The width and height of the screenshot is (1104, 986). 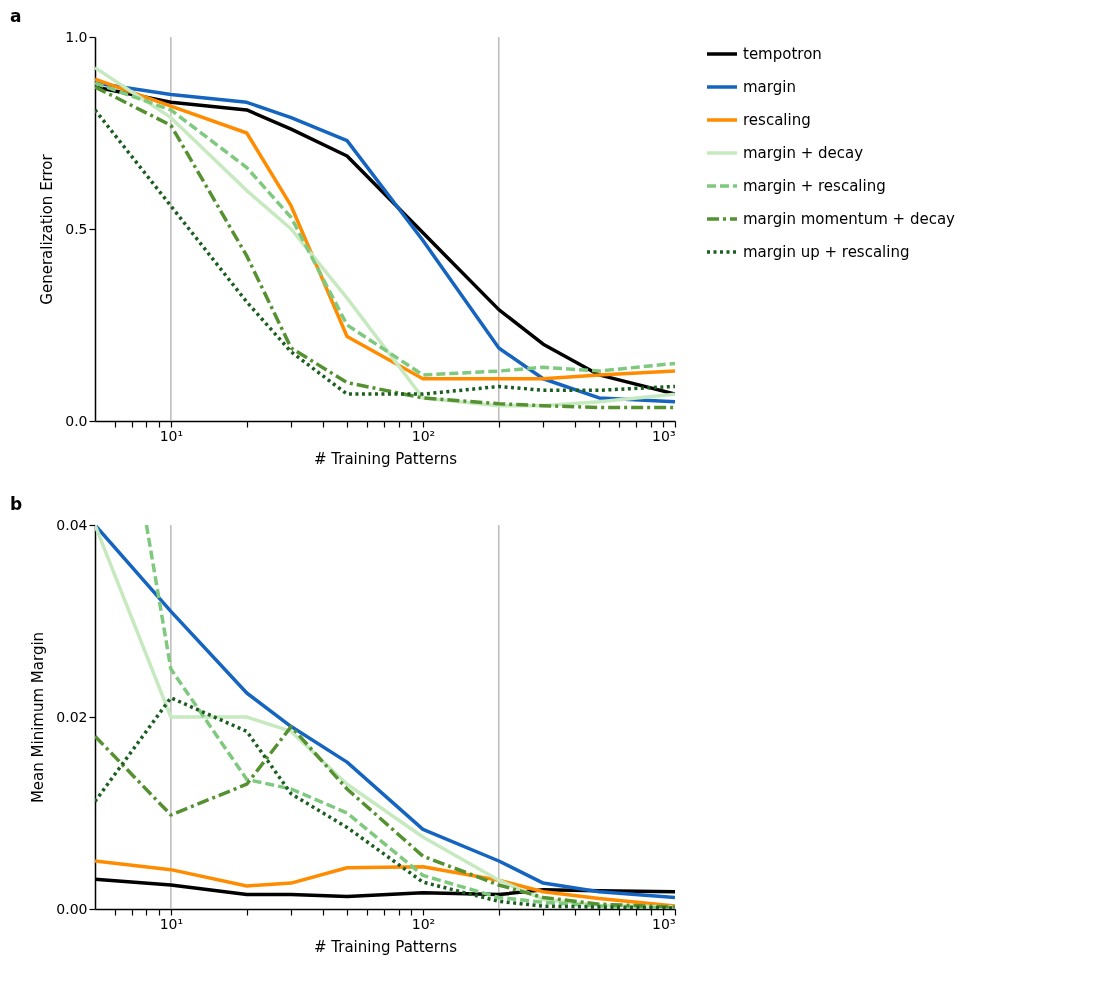 What do you see at coordinates (72, 524) in the screenshot?
I see `y-tick-label: 0.04` at bounding box center [72, 524].